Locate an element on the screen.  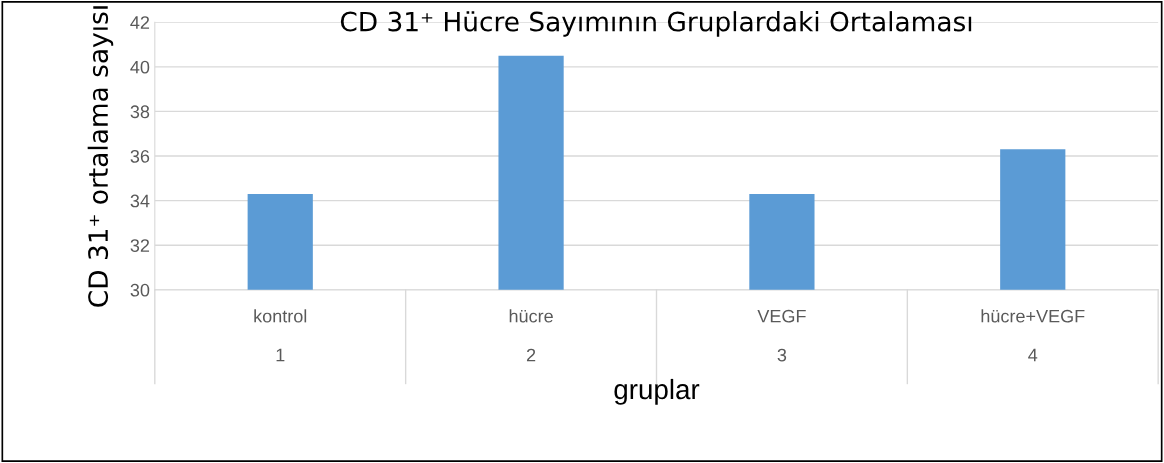
x-axis-title: gruplar is located at coordinates (657, 391).